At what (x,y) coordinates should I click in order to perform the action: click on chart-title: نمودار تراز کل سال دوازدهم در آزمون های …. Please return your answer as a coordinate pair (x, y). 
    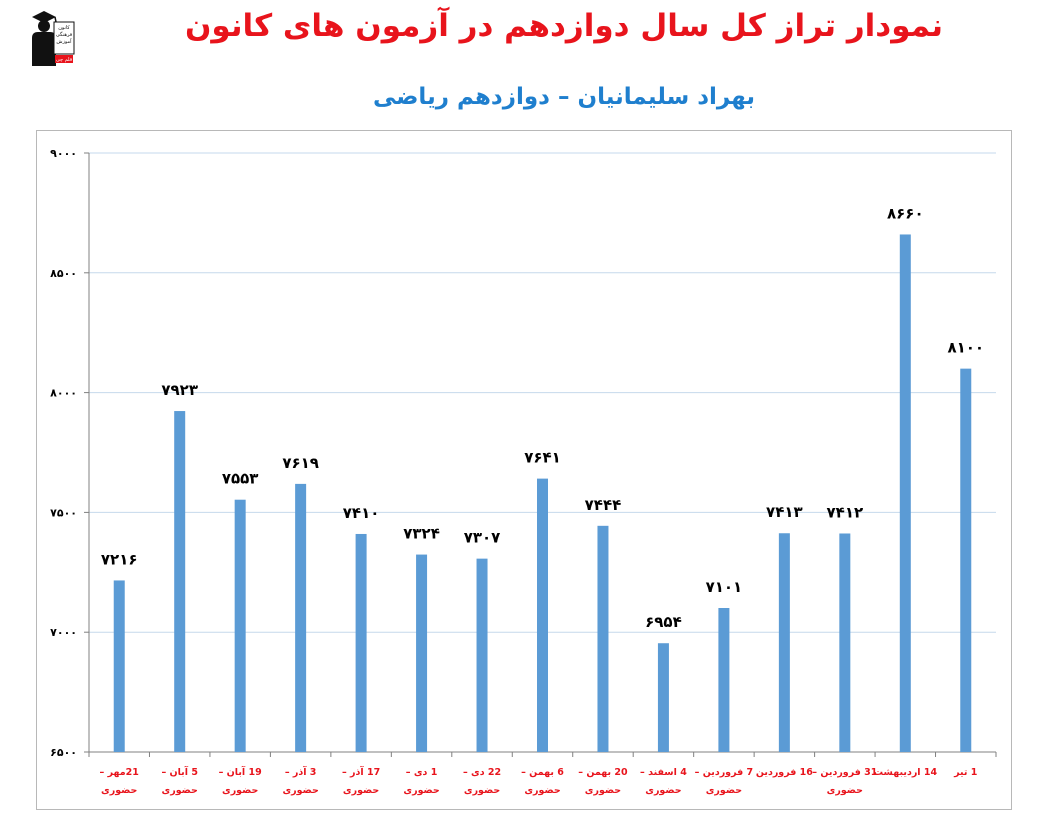
    Looking at the image, I should click on (564, 26).